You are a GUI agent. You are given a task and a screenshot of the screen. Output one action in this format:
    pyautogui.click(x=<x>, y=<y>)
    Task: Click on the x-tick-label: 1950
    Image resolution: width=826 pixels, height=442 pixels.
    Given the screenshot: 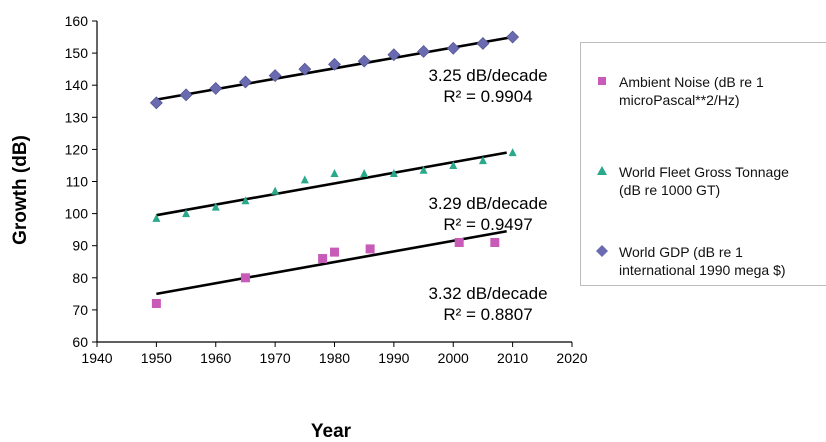 What is the action you would take?
    pyautogui.click(x=156, y=358)
    